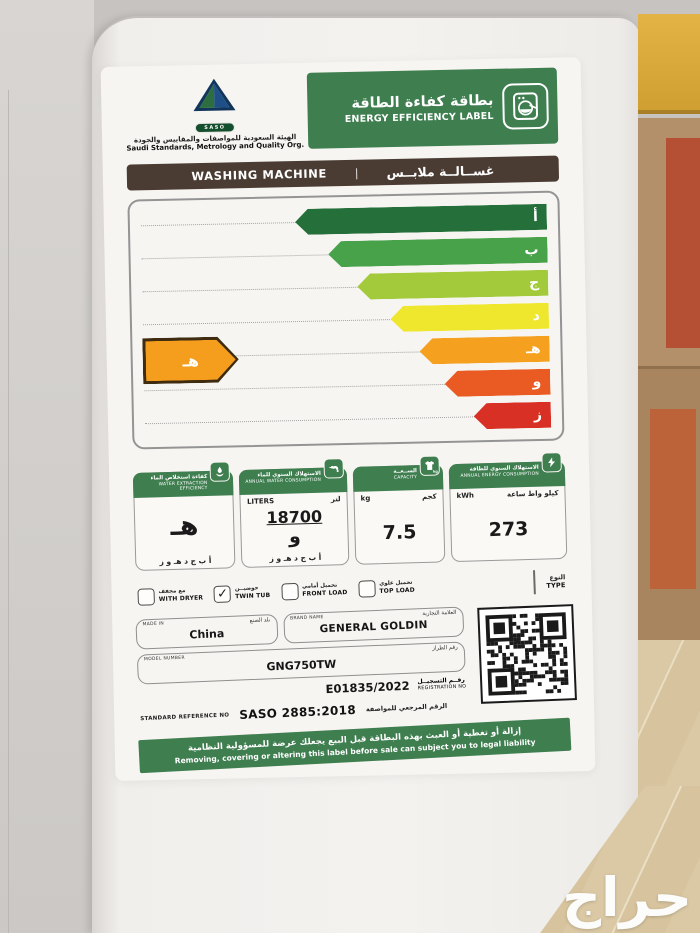 The image size is (700, 933). I want to click on type-label-english: TYPE, so click(556, 585).